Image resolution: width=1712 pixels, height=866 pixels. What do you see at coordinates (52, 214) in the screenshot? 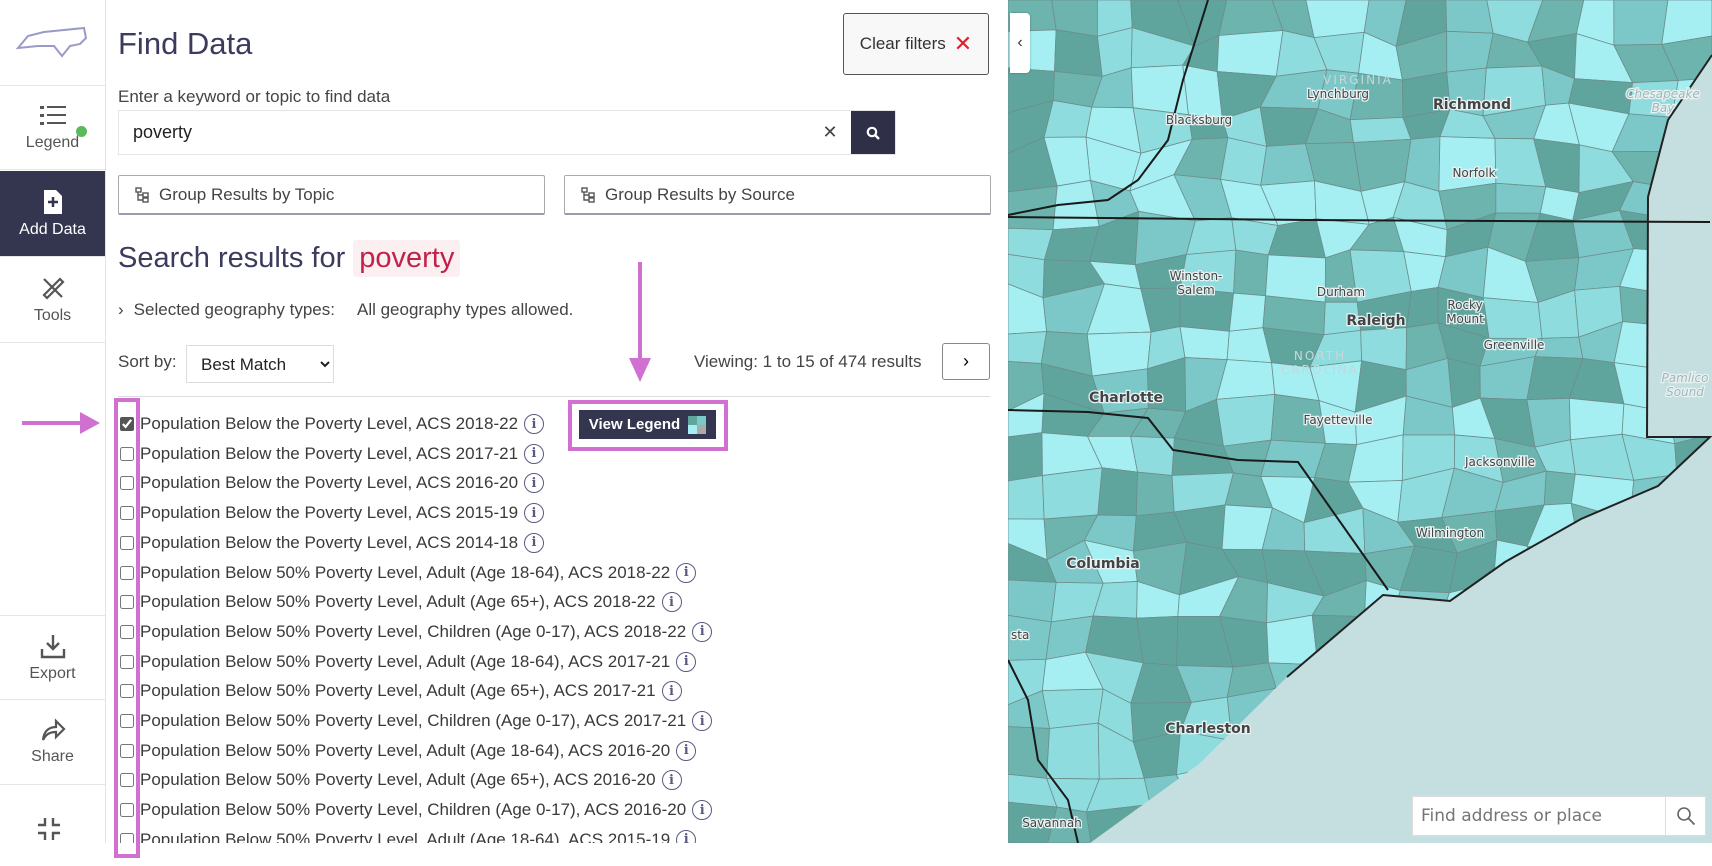
I see `sidebar-item-add-data: Add Data` at bounding box center [52, 214].